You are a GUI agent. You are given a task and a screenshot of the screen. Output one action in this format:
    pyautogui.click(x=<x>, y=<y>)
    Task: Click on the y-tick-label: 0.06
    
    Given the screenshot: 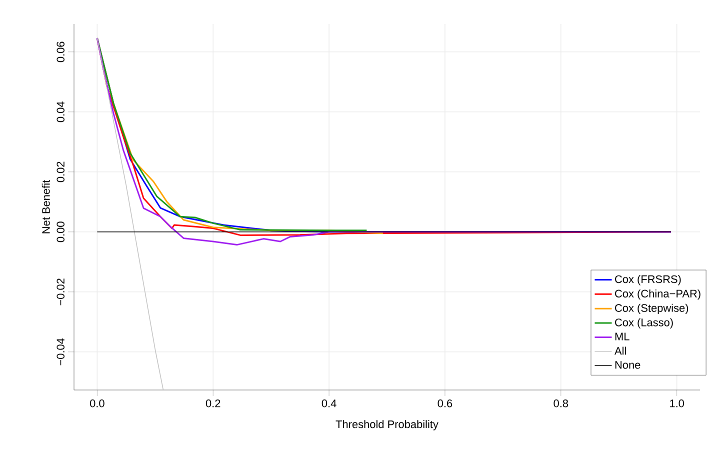 What is the action you would take?
    pyautogui.click(x=60, y=52)
    